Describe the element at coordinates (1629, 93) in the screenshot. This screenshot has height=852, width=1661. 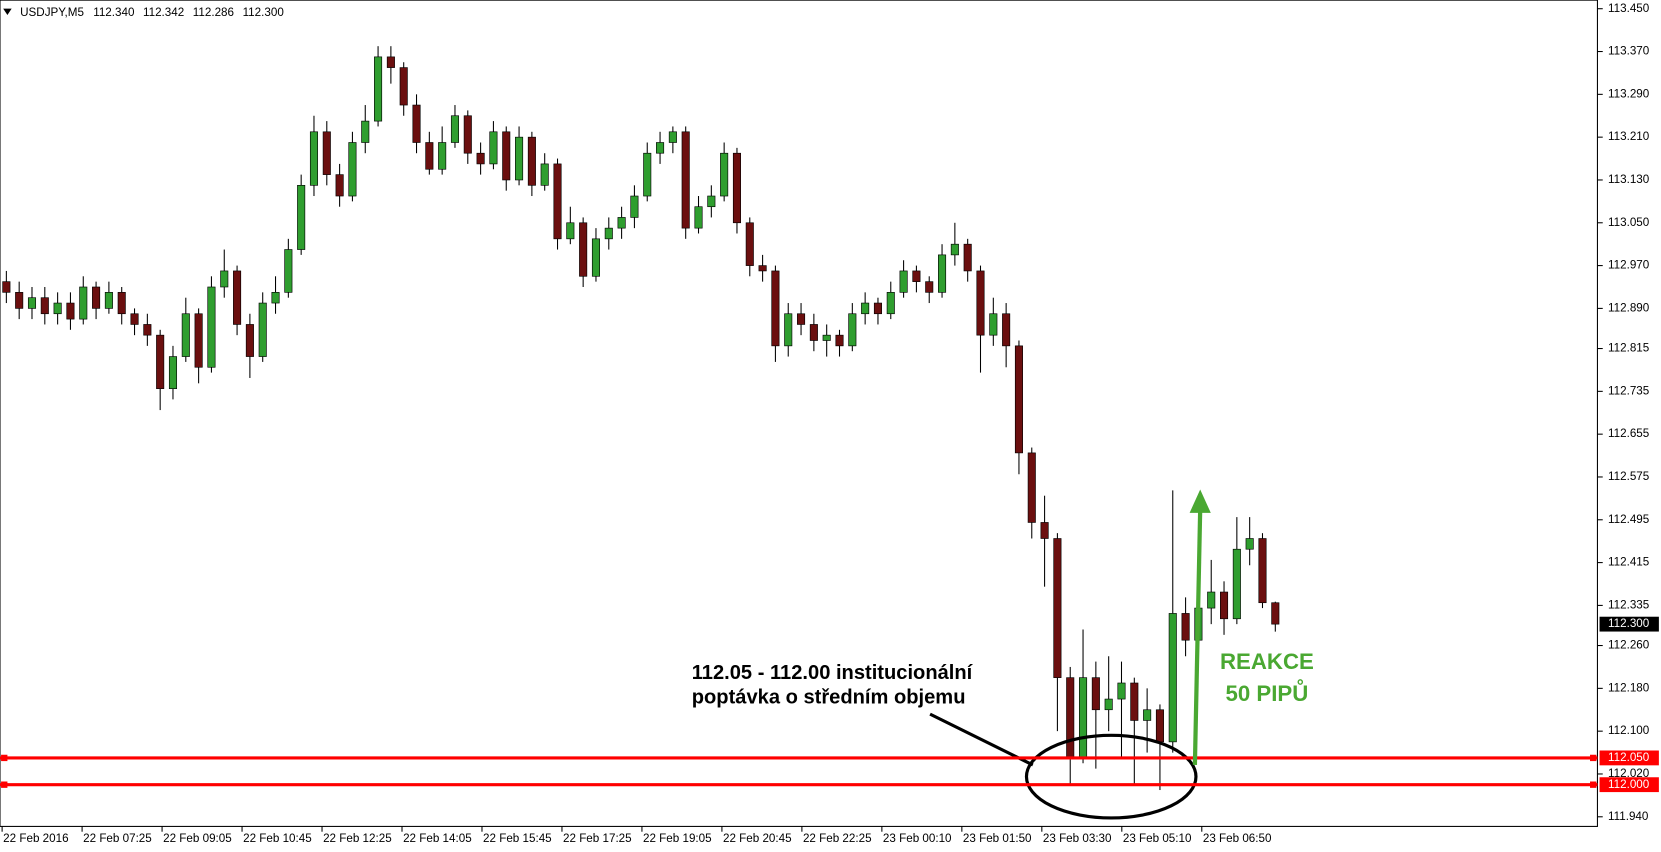
I see `y-tick-label: 113.290` at that location.